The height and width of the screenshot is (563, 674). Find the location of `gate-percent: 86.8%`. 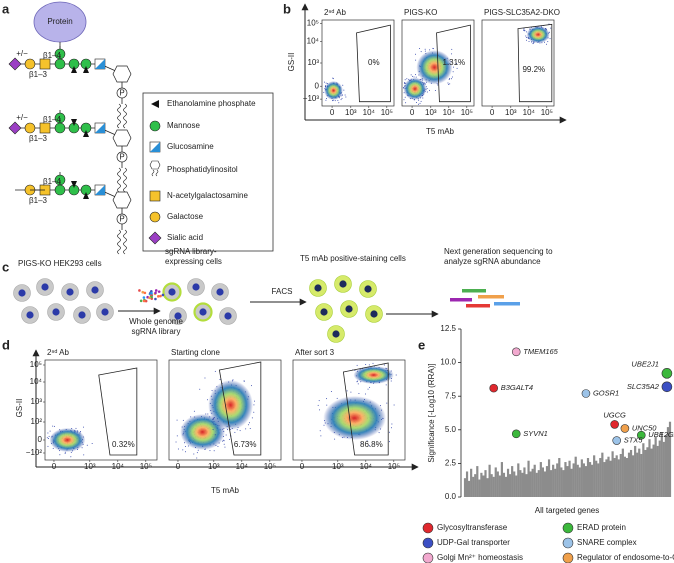

gate-percent: 86.8% is located at coordinates (371, 444).